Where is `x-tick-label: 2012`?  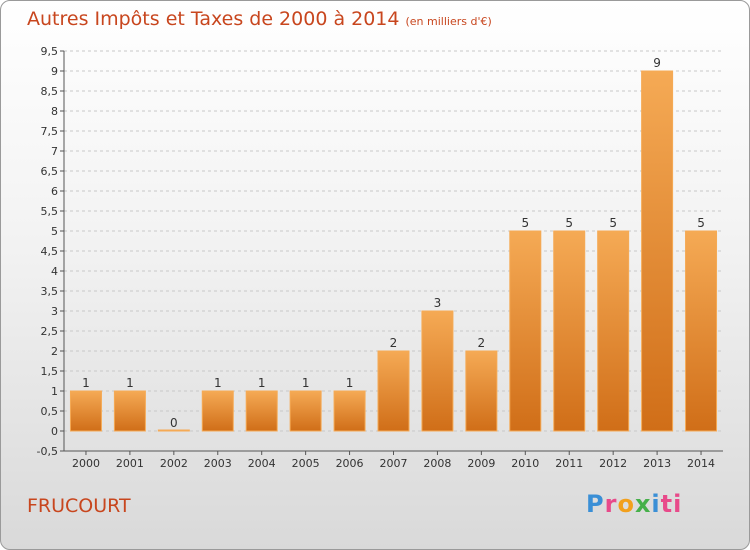
x-tick-label: 2012 is located at coordinates (613, 463).